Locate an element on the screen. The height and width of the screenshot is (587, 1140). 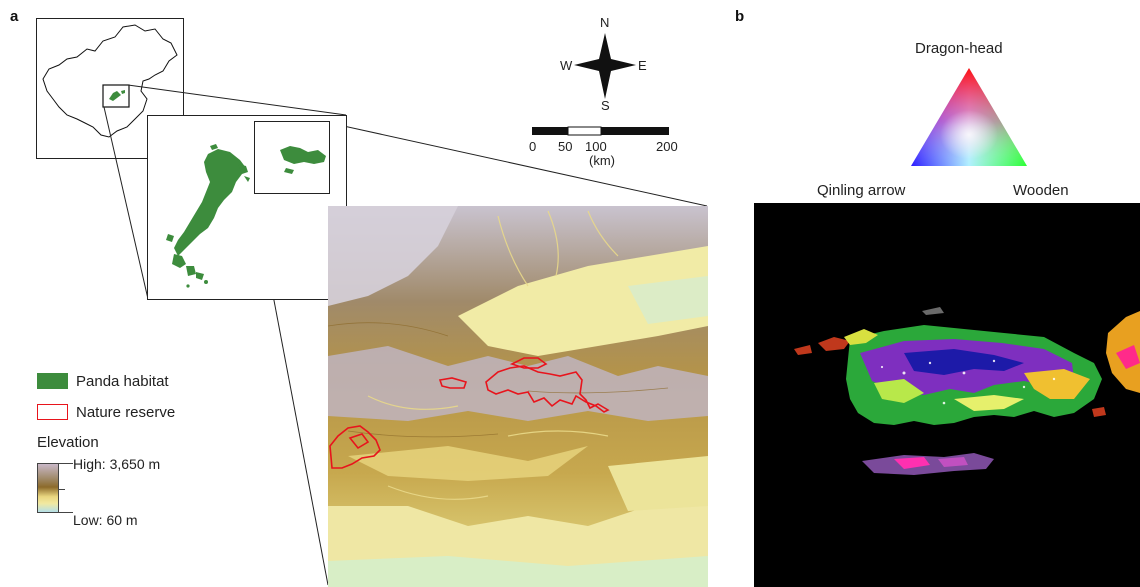
compass-north: N is located at coordinates (605, 22).